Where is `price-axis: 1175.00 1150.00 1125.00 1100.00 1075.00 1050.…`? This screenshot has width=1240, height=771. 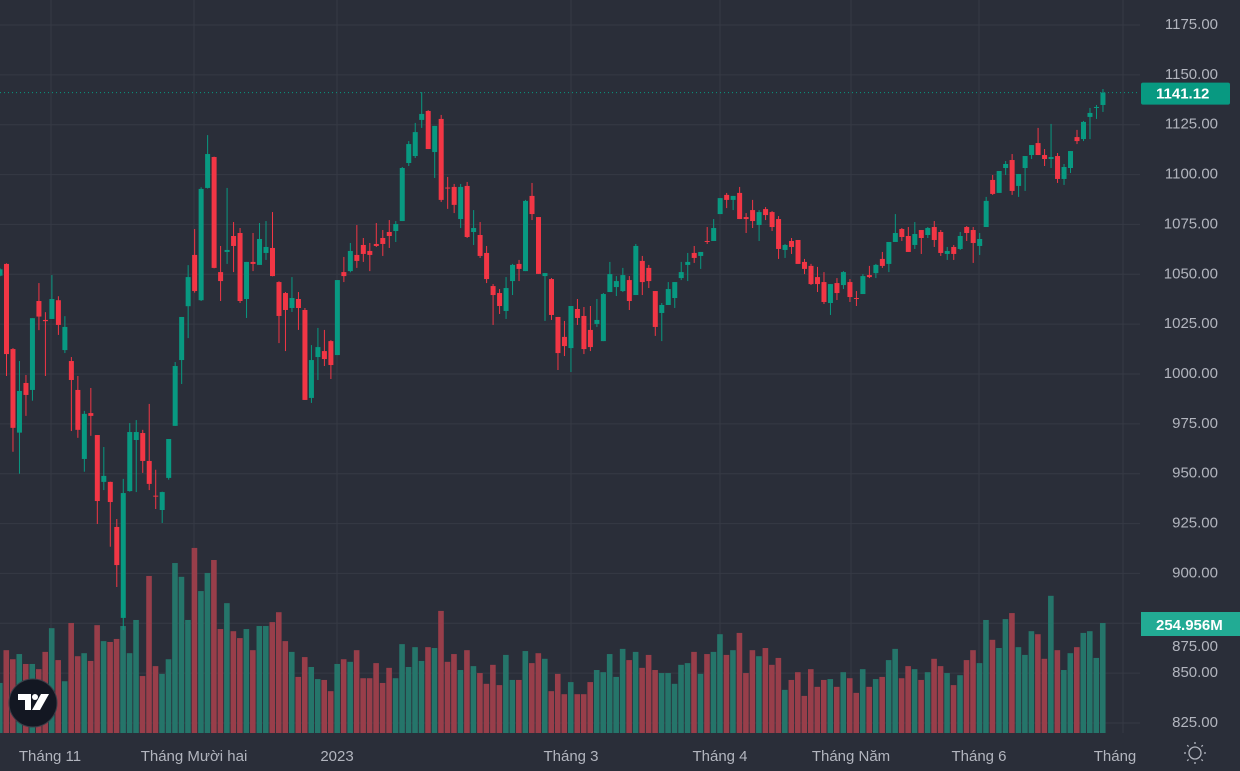 price-axis: 1175.00 1150.00 1125.00 1100.00 1075.00 1050.… is located at coordinates (1191, 373).